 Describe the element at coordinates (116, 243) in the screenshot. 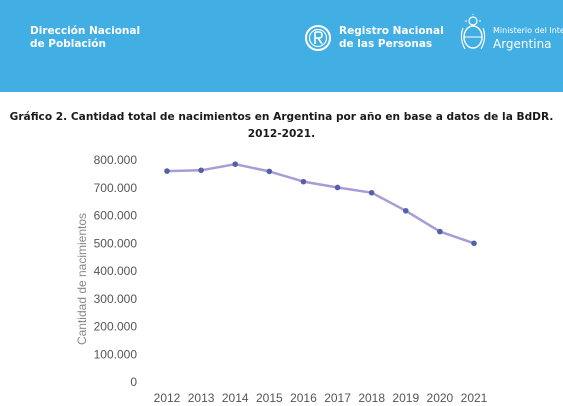

I see `y-tick-label: 500.000` at that location.